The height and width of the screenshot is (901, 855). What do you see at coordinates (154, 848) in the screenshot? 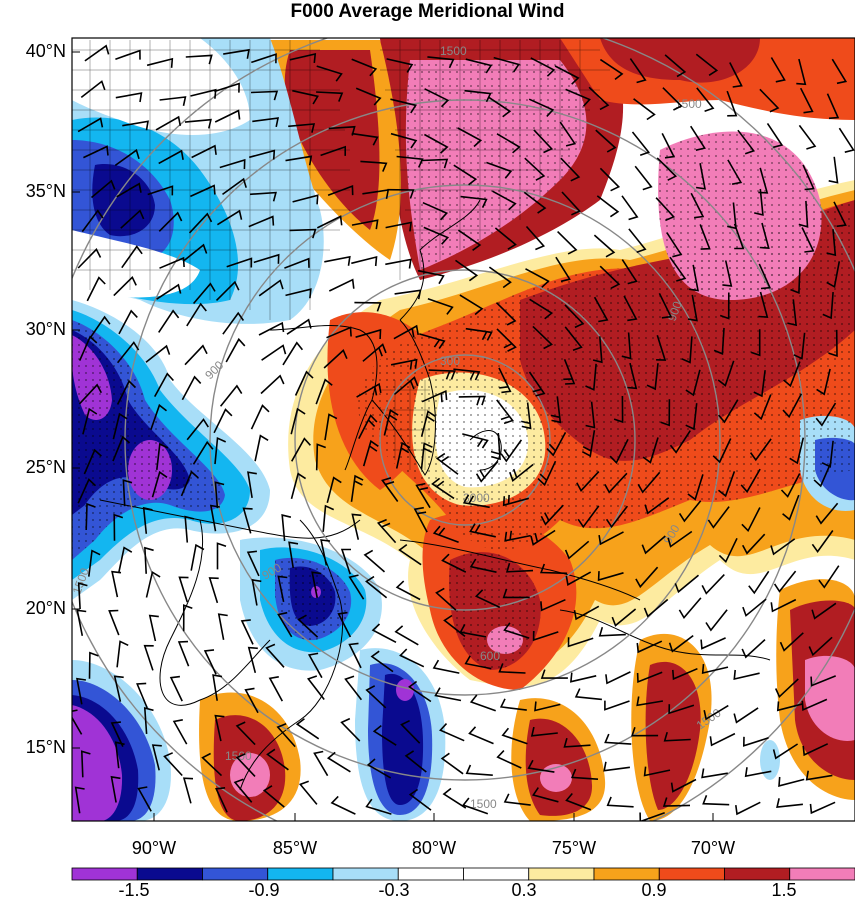
I see `lon-label-90w: 90°W` at bounding box center [154, 848].